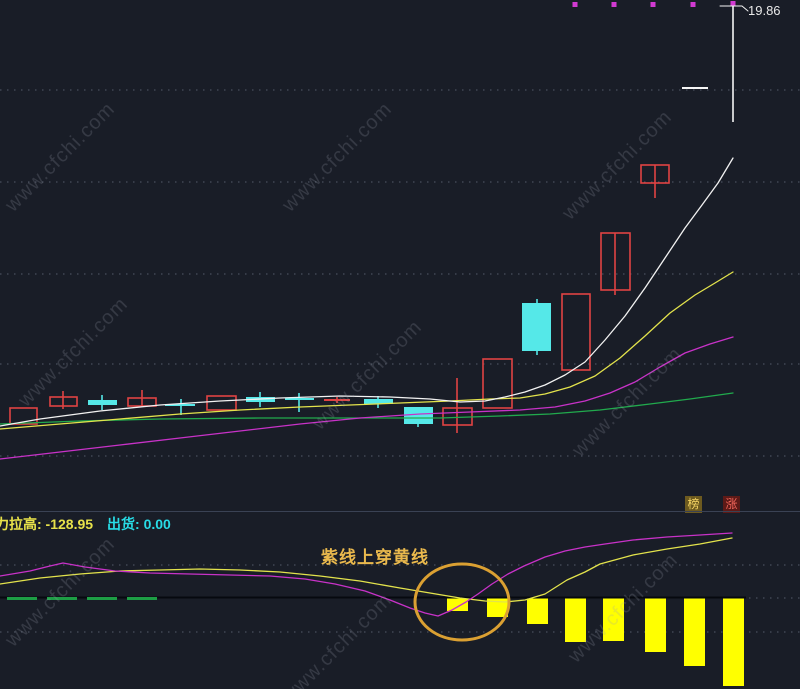 The width and height of the screenshot is (800, 689). I want to click on pull-up-value: 力拉高: -128.95, so click(47, 524).